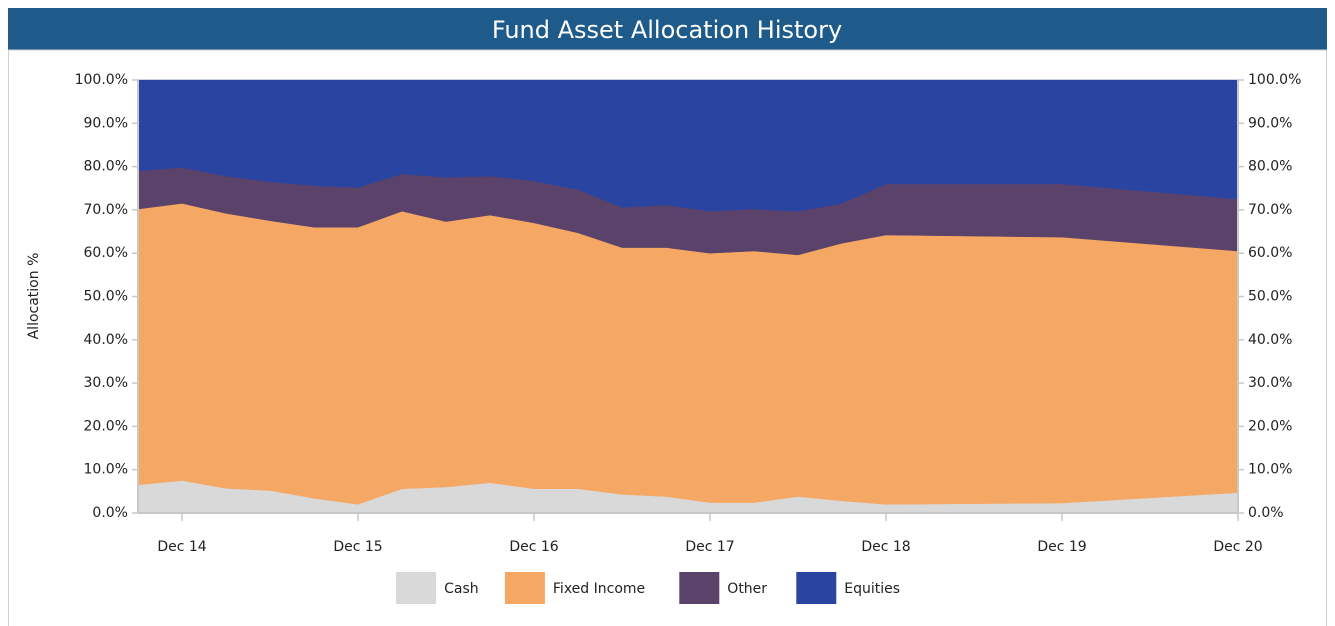 Image resolution: width=1335 pixels, height=626 pixels. I want to click on y-tick-label: 60.0%, so click(106, 253).